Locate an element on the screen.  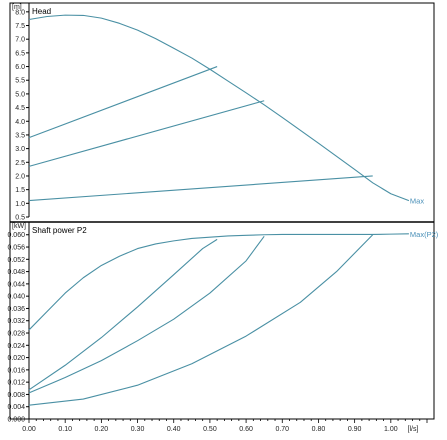
head-y-tick-label: 6.5 is located at coordinates (20, 53).